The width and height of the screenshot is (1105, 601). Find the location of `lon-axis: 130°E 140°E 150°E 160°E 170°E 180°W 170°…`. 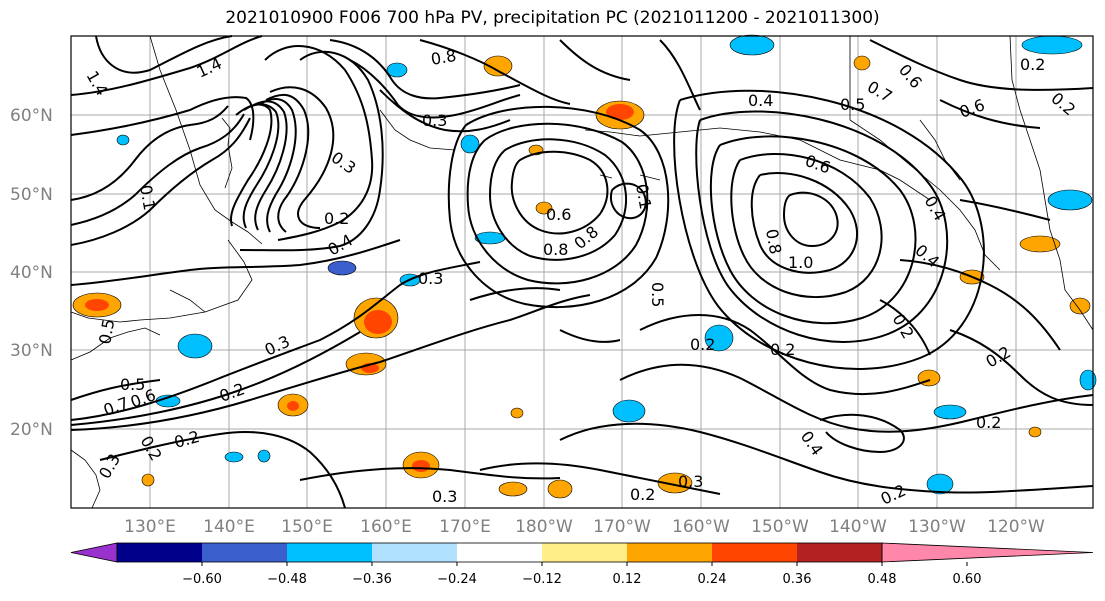

lon-axis: 130°E 140°E 150°E 160°E 170°E 180°W 170°… is located at coordinates (584, 527).